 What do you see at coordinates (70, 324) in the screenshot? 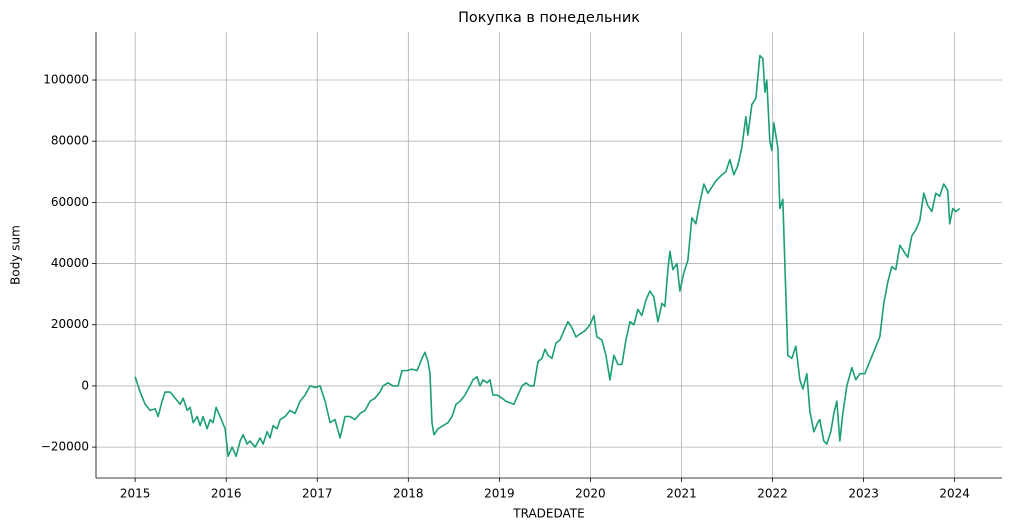
I see `y-tick-label: 20000` at bounding box center [70, 324].